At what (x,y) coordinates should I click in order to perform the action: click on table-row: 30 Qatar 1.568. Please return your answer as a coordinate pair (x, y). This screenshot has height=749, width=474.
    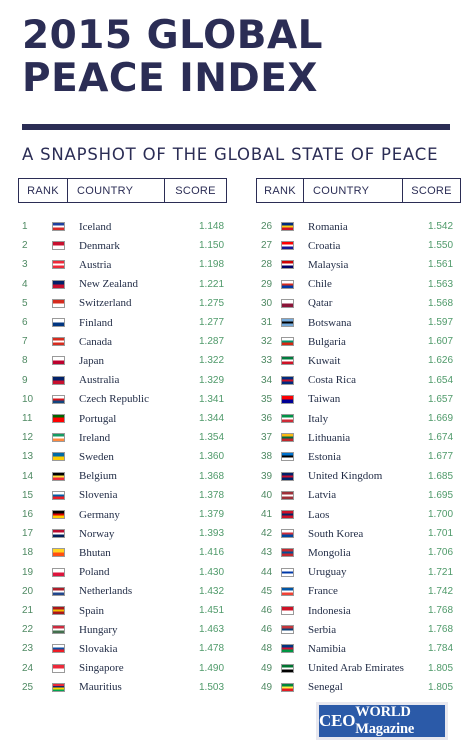
    Looking at the image, I should click on (237, 303).